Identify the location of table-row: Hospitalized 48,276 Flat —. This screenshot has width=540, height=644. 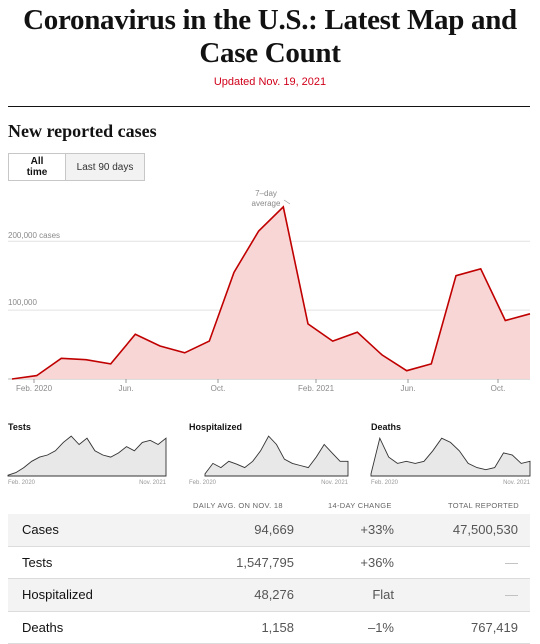
(269, 595).